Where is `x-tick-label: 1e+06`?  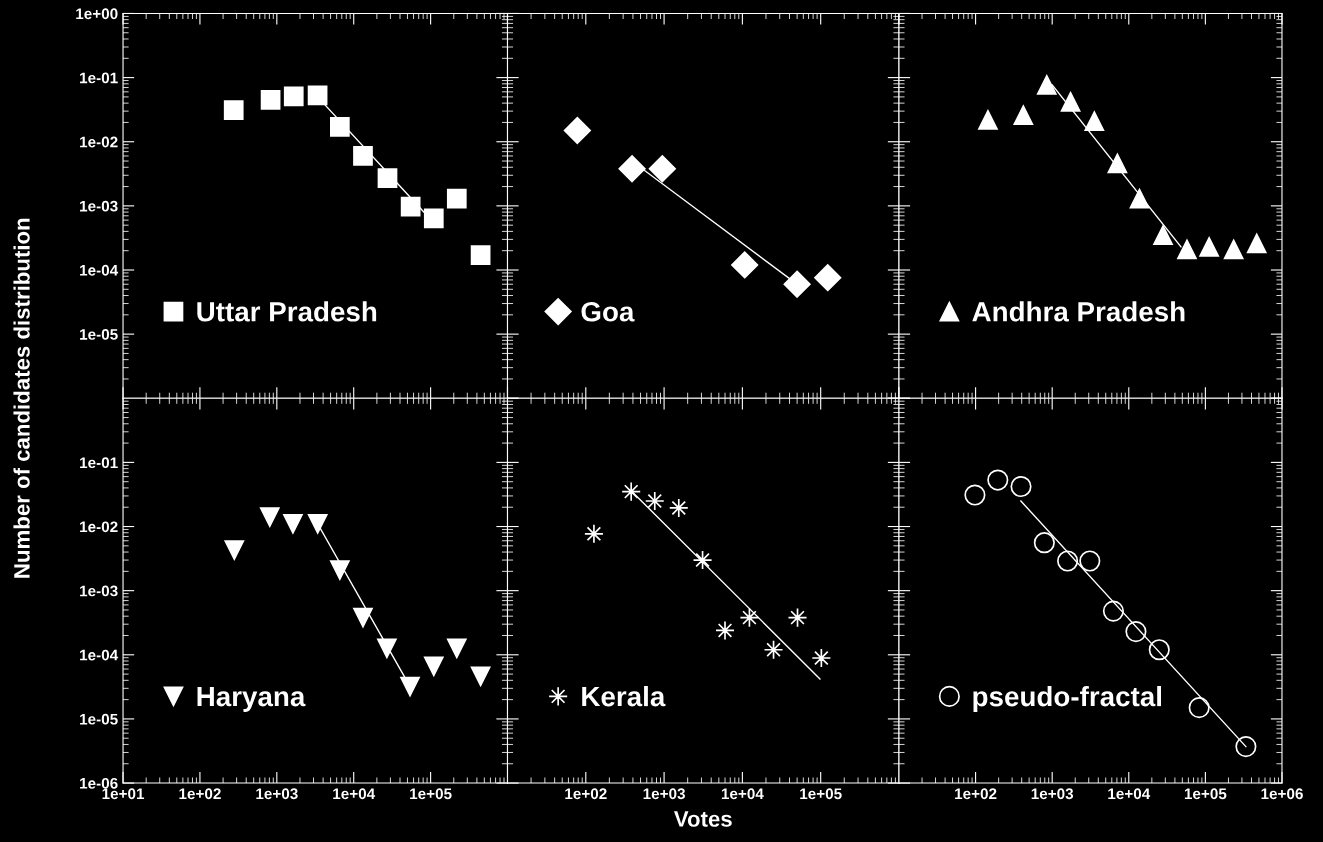 x-tick-label: 1e+06 is located at coordinates (1282, 794).